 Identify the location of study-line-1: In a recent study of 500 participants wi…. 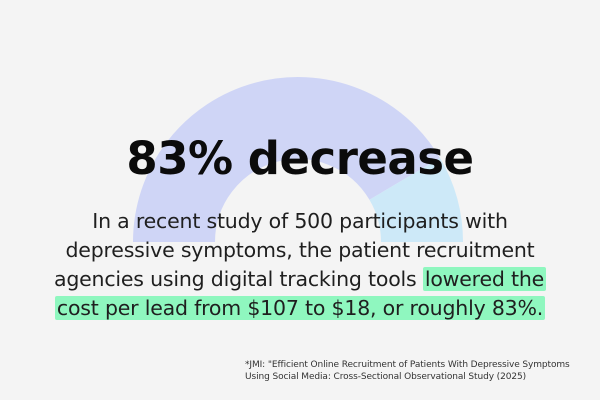
(300, 221).